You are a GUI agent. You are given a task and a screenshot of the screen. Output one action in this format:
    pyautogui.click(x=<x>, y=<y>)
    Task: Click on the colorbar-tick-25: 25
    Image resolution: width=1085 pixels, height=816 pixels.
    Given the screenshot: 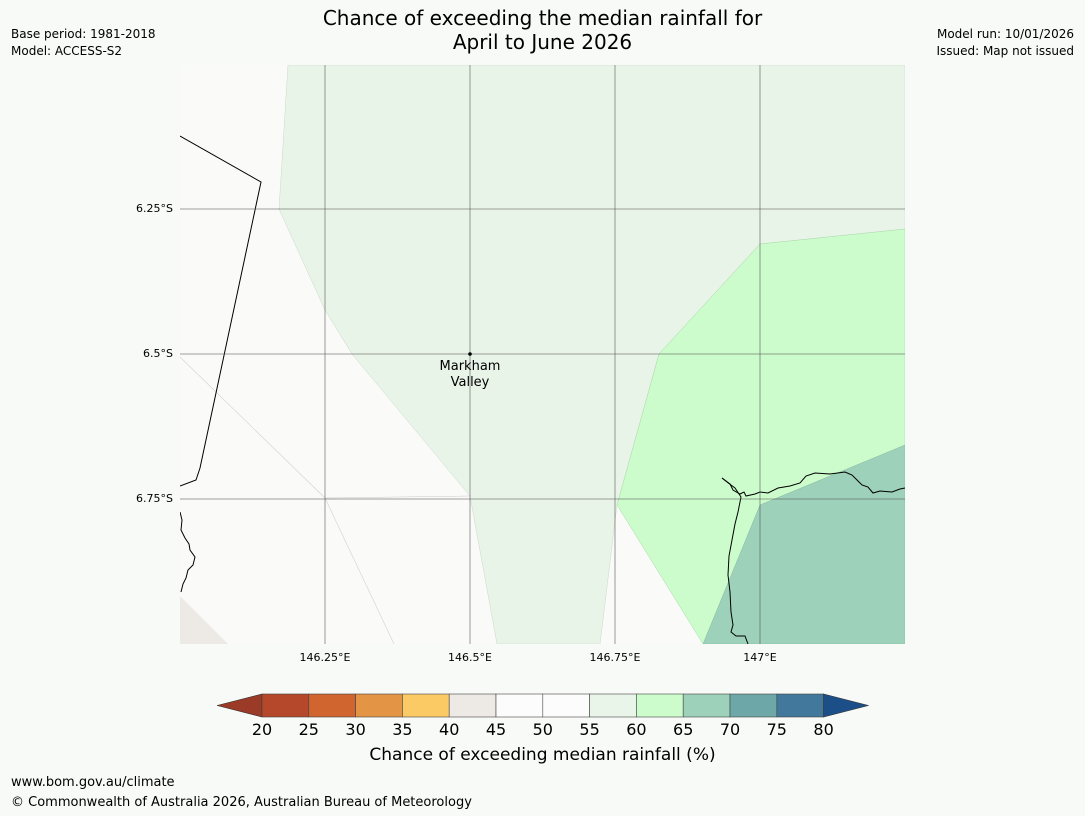 What is the action you would take?
    pyautogui.click(x=308, y=729)
    